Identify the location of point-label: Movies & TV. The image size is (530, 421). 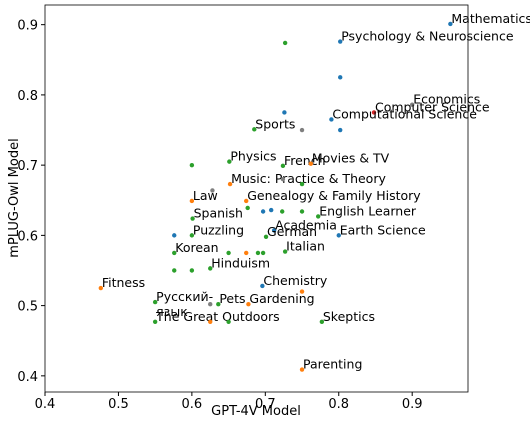
(351, 158).